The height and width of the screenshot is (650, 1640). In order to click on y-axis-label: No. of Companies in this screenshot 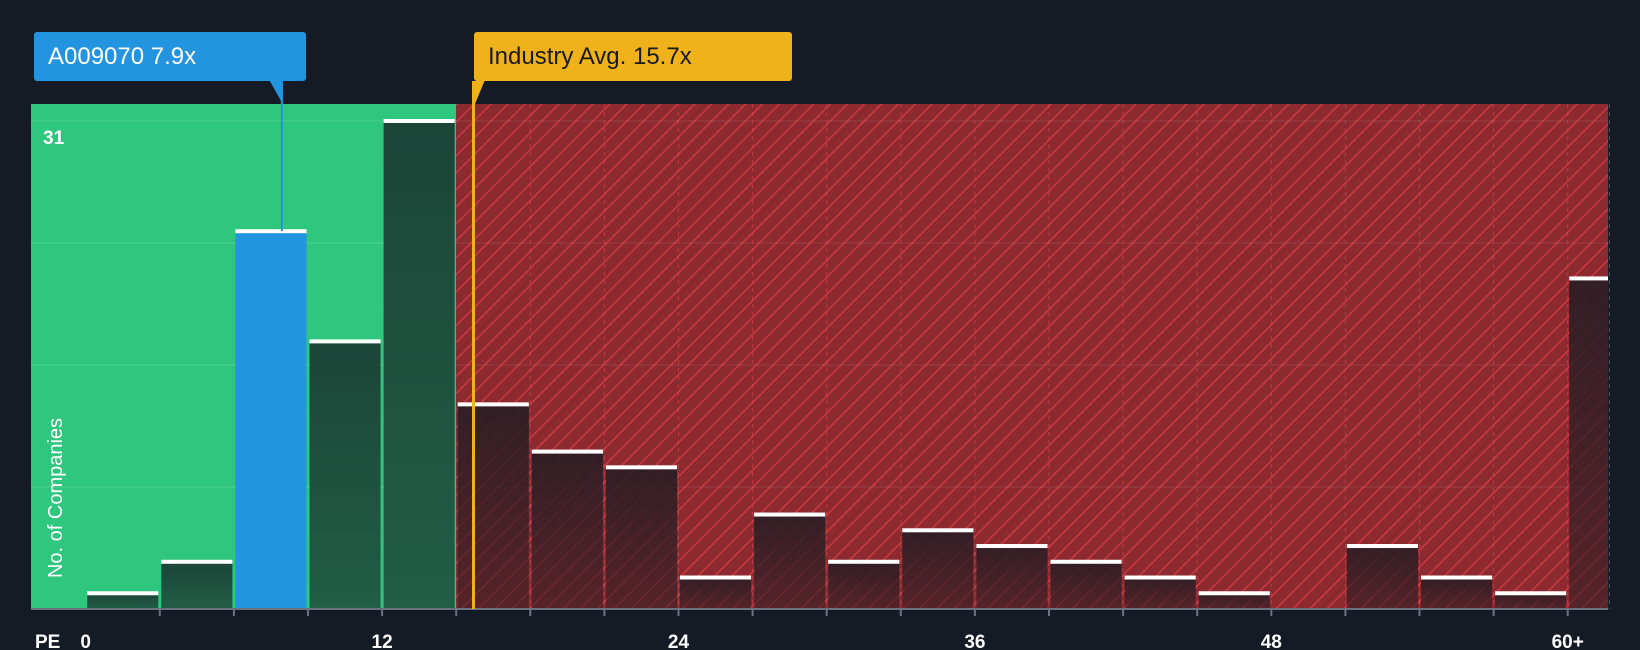, I will do `click(56, 498)`.